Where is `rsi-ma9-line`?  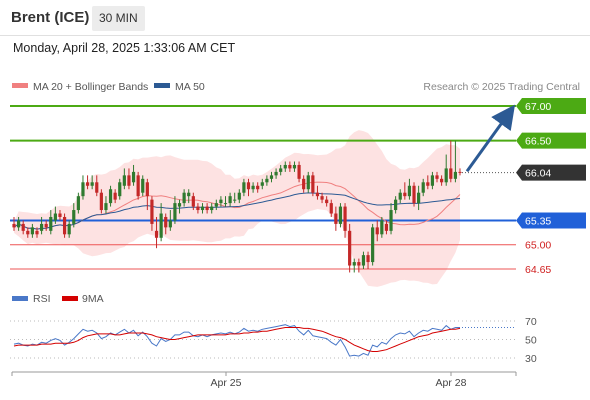
rsi-ma9-line is located at coordinates (237, 339).